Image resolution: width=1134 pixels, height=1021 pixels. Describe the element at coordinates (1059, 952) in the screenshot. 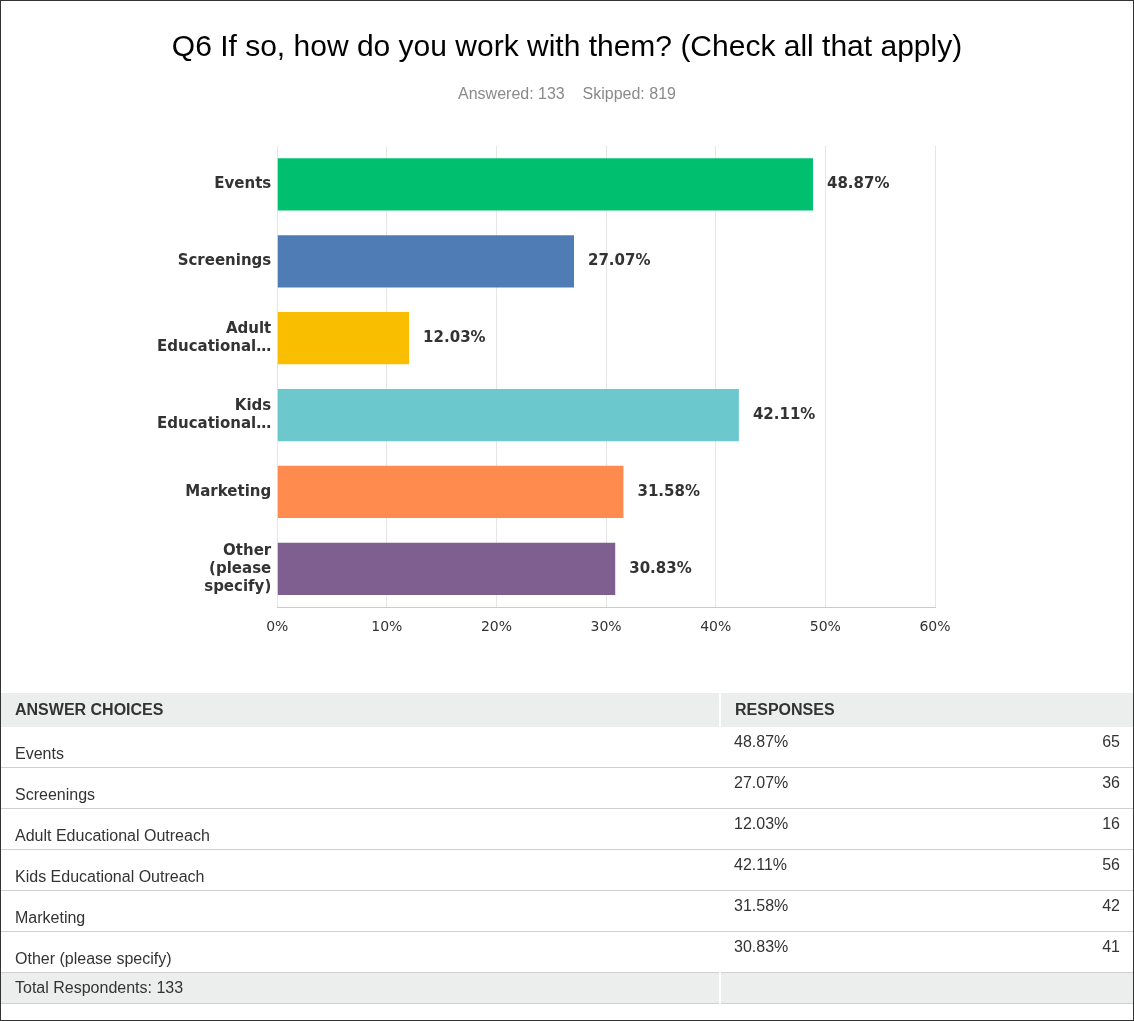

I see `data-label: 41` at that location.